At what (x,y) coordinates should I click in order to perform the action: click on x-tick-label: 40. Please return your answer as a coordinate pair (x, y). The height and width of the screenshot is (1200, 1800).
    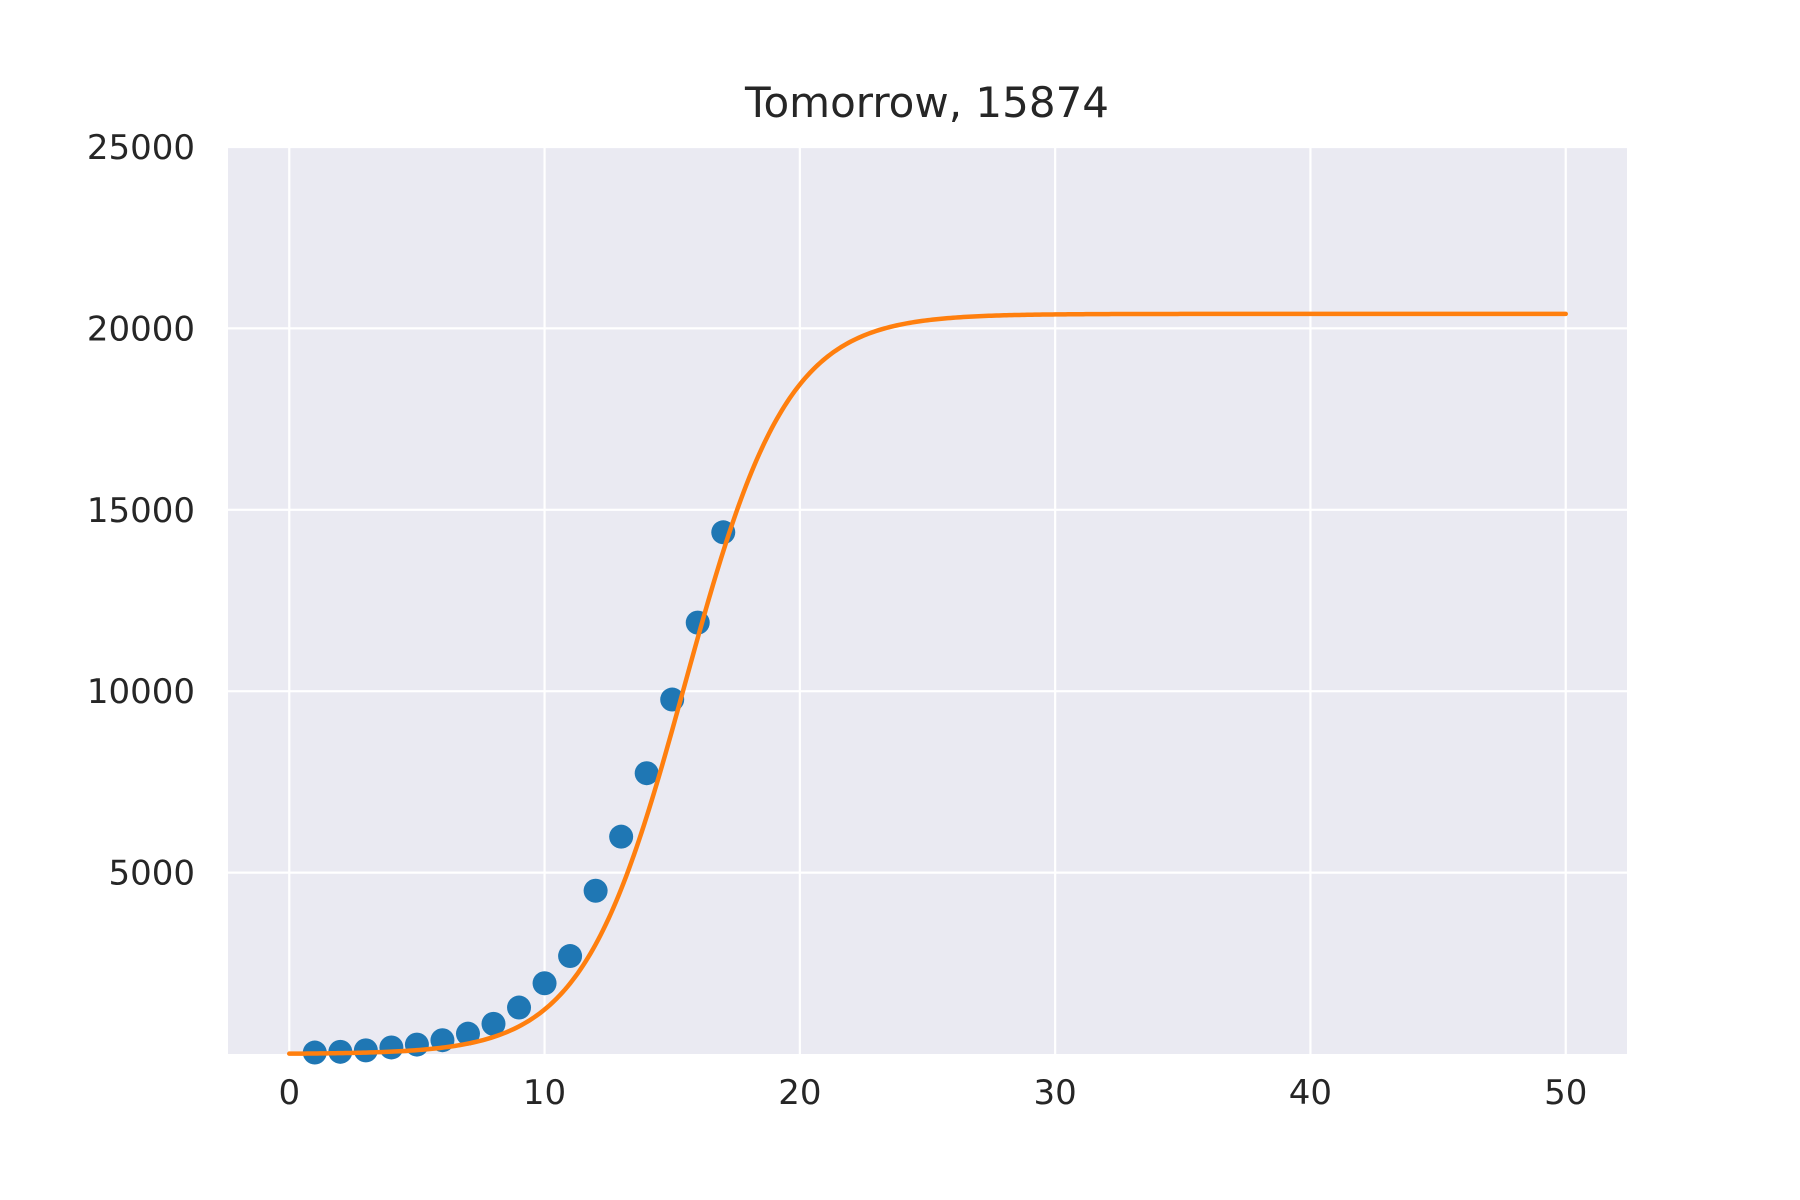
    Looking at the image, I should click on (1310, 1093).